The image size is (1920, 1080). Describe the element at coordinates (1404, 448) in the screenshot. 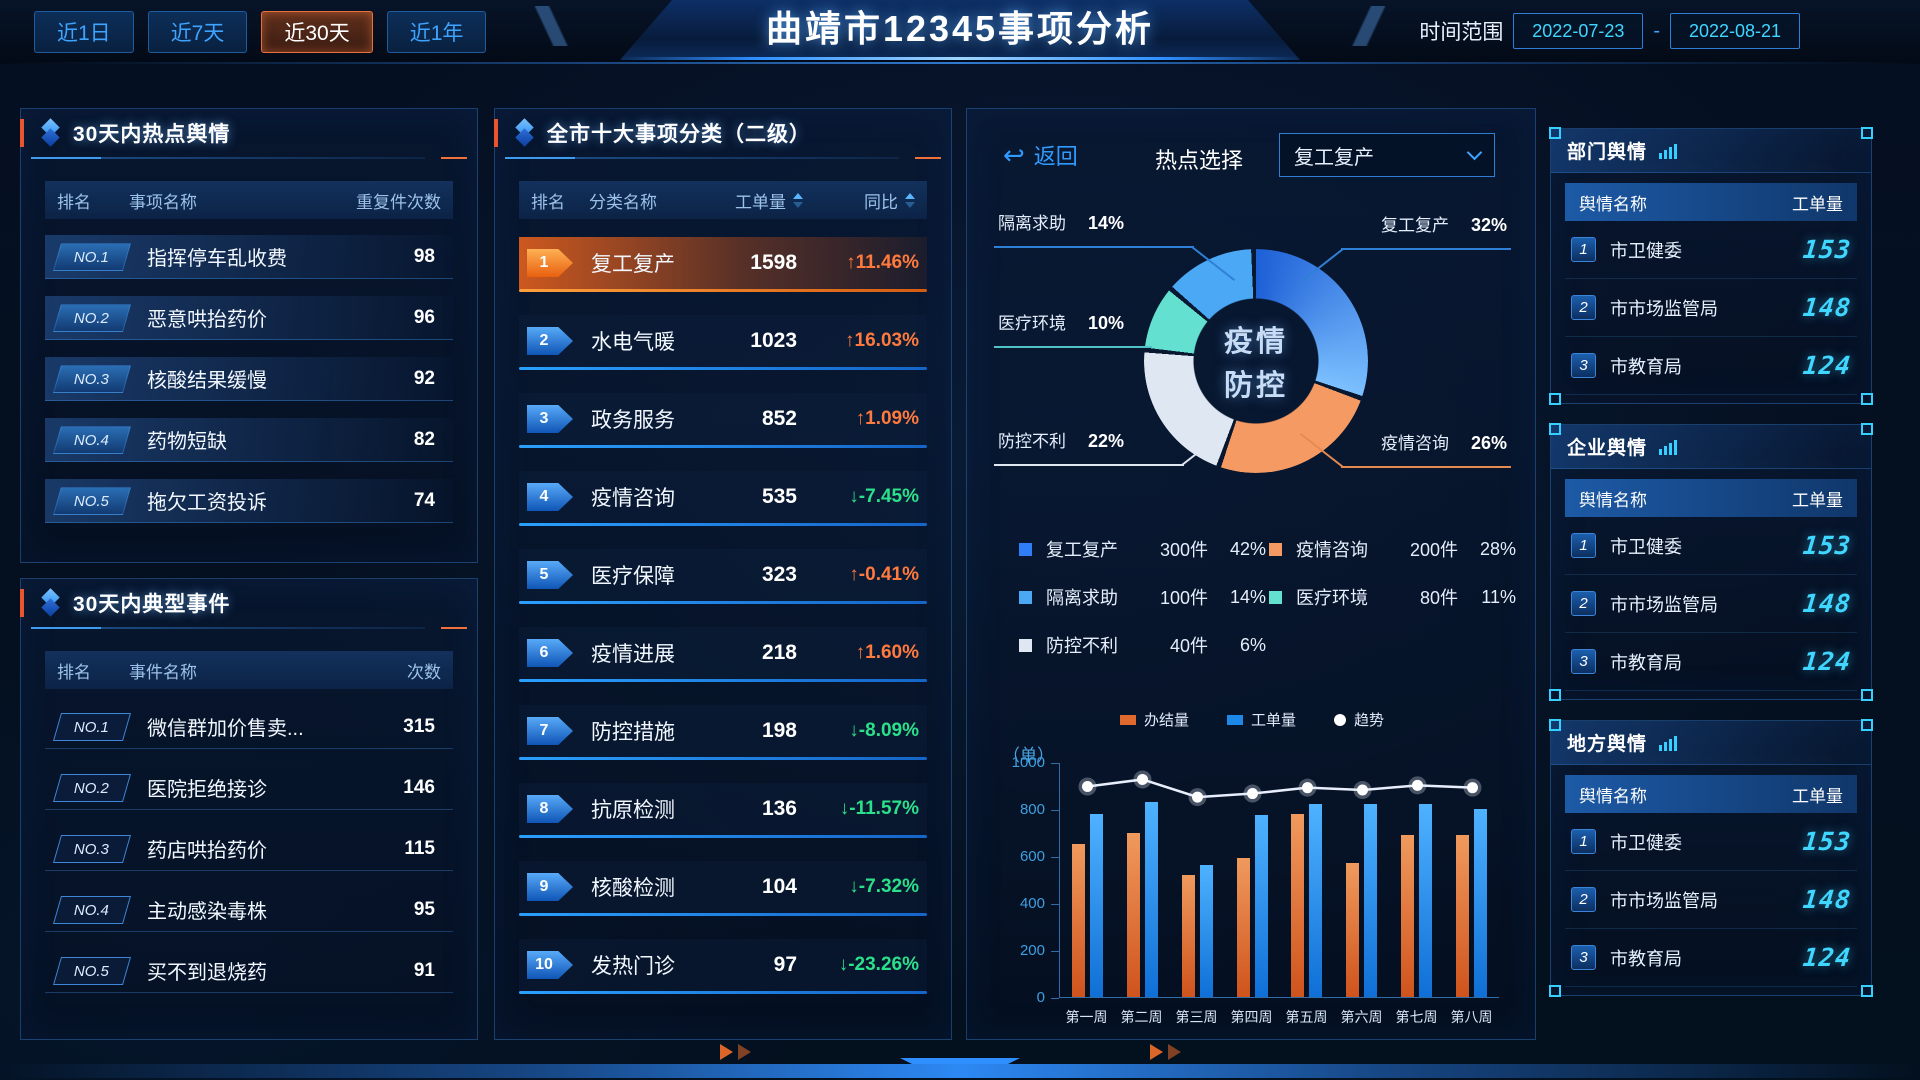

I see `donut-callout: 疫情咨询 26%` at that location.